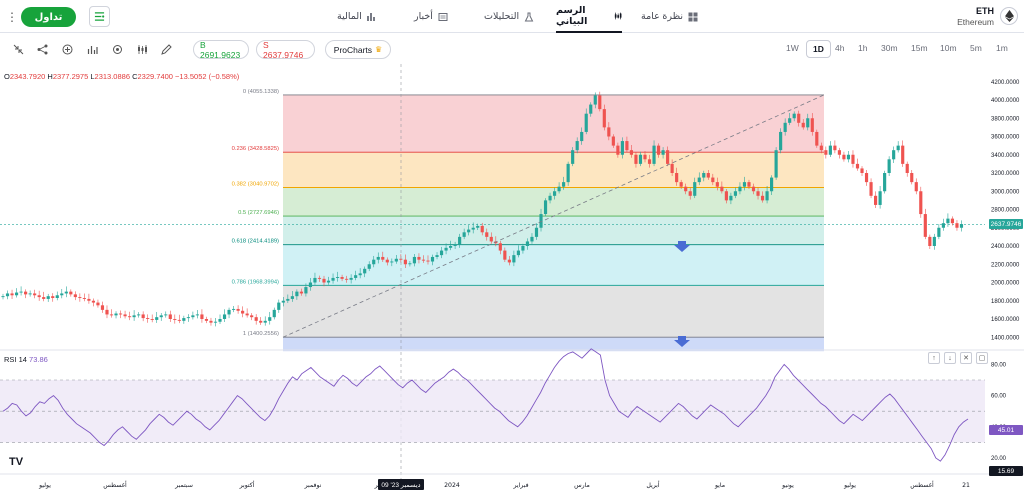 This screenshot has width=1024, height=492. Describe the element at coordinates (982, 358) in the screenshot. I see `maximize-pane-icon: ▢` at that location.